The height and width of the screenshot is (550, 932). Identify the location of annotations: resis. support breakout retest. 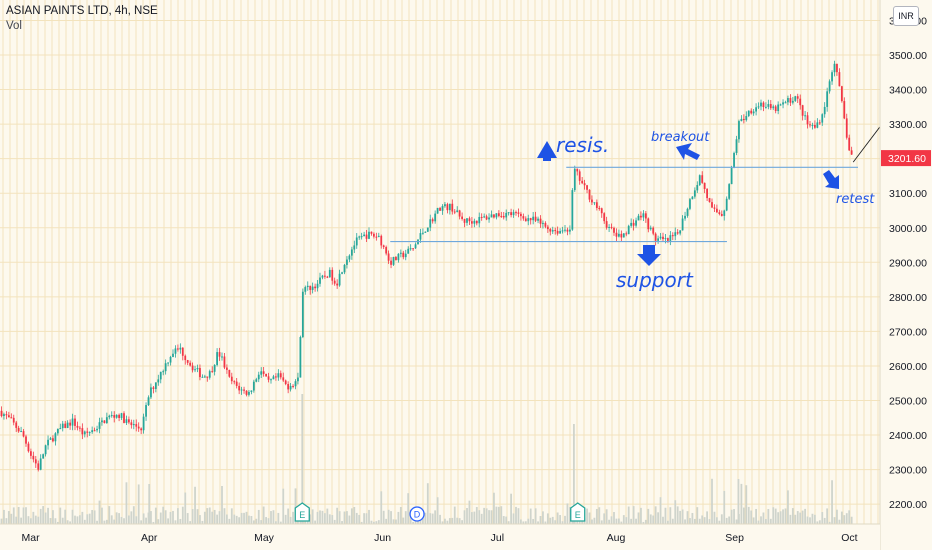
(706, 211).